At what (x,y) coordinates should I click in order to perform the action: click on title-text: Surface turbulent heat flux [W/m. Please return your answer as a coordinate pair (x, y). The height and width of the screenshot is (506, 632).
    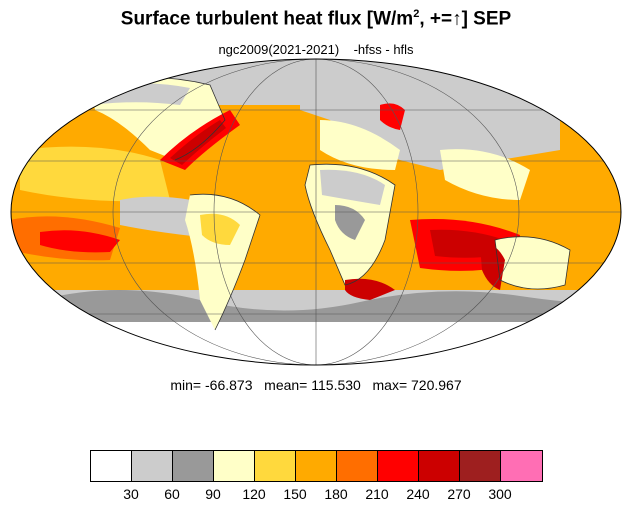
    Looking at the image, I should click on (267, 19).